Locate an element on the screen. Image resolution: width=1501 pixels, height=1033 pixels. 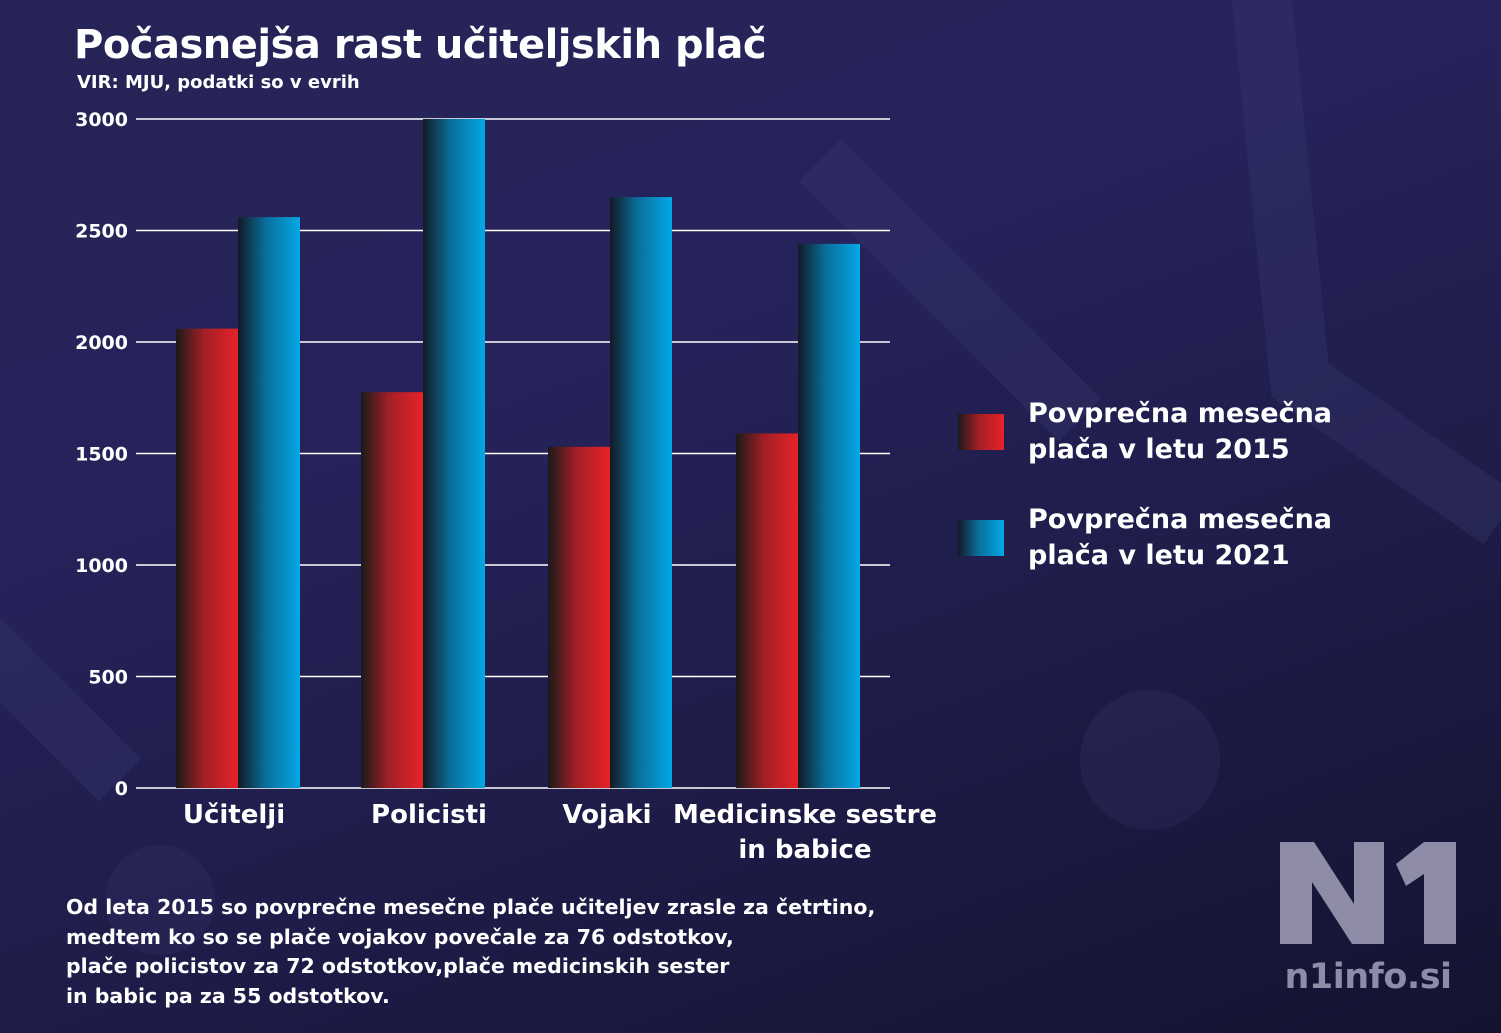
legend-label-2015-line1: Povprečna mesečna is located at coordinates (1180, 413).